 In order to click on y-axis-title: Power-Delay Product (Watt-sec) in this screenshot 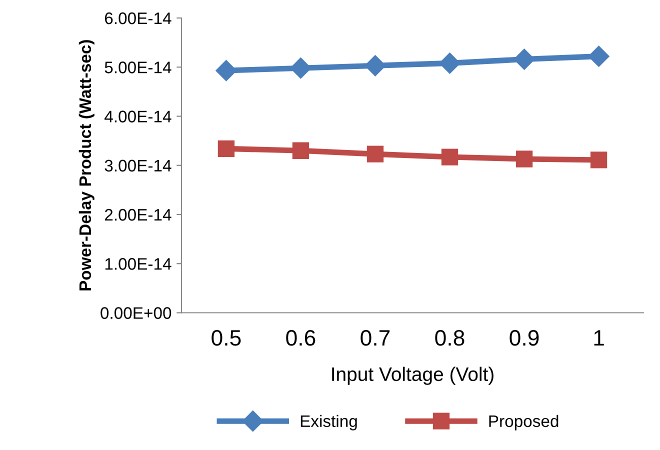, I will do `click(86, 165)`.